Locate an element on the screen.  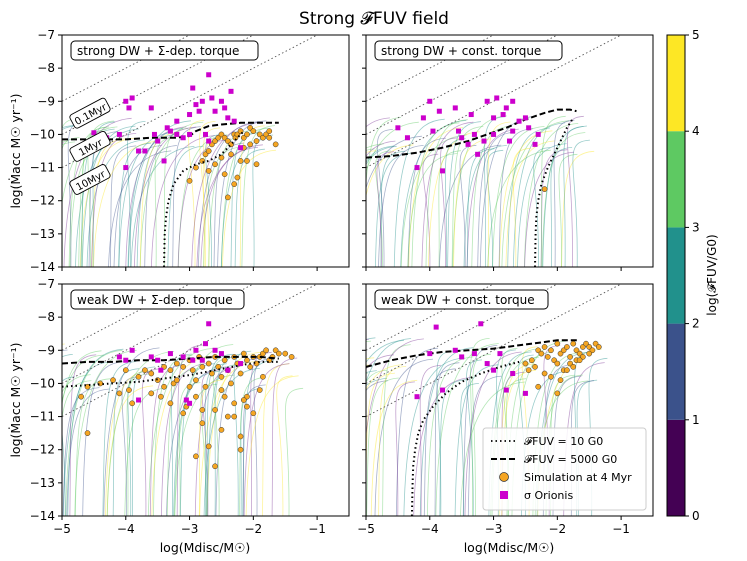
legend-label-simulation: Simulation at 4 Myr is located at coordinates (578, 477).